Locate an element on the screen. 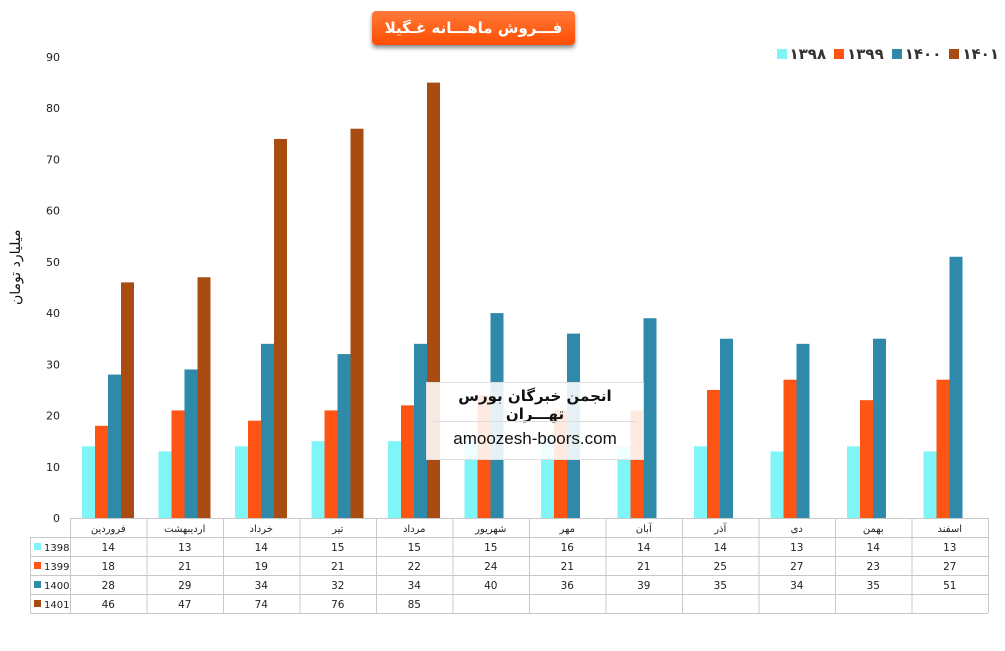 This screenshot has height=651, width=1005. table-cell-value: 28 is located at coordinates (108, 586).